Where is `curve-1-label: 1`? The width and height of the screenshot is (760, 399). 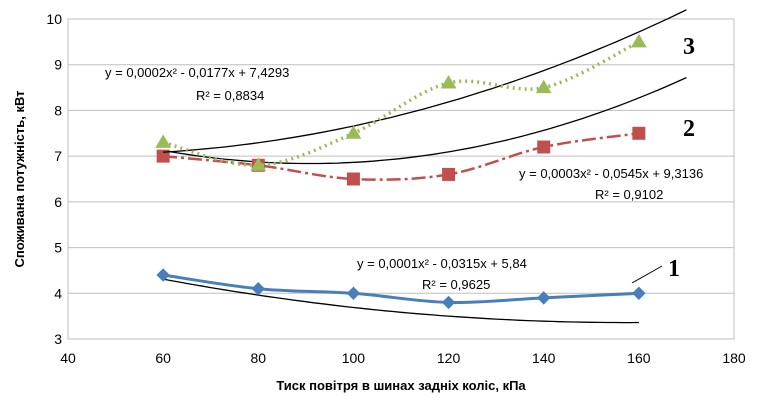
curve-1-label: 1 is located at coordinates (674, 269).